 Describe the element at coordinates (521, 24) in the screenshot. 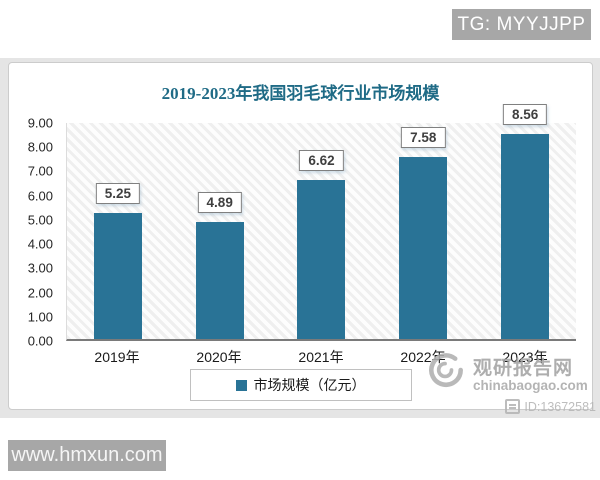

I see `tg-contact-badge: TG: MYYJJPP` at that location.